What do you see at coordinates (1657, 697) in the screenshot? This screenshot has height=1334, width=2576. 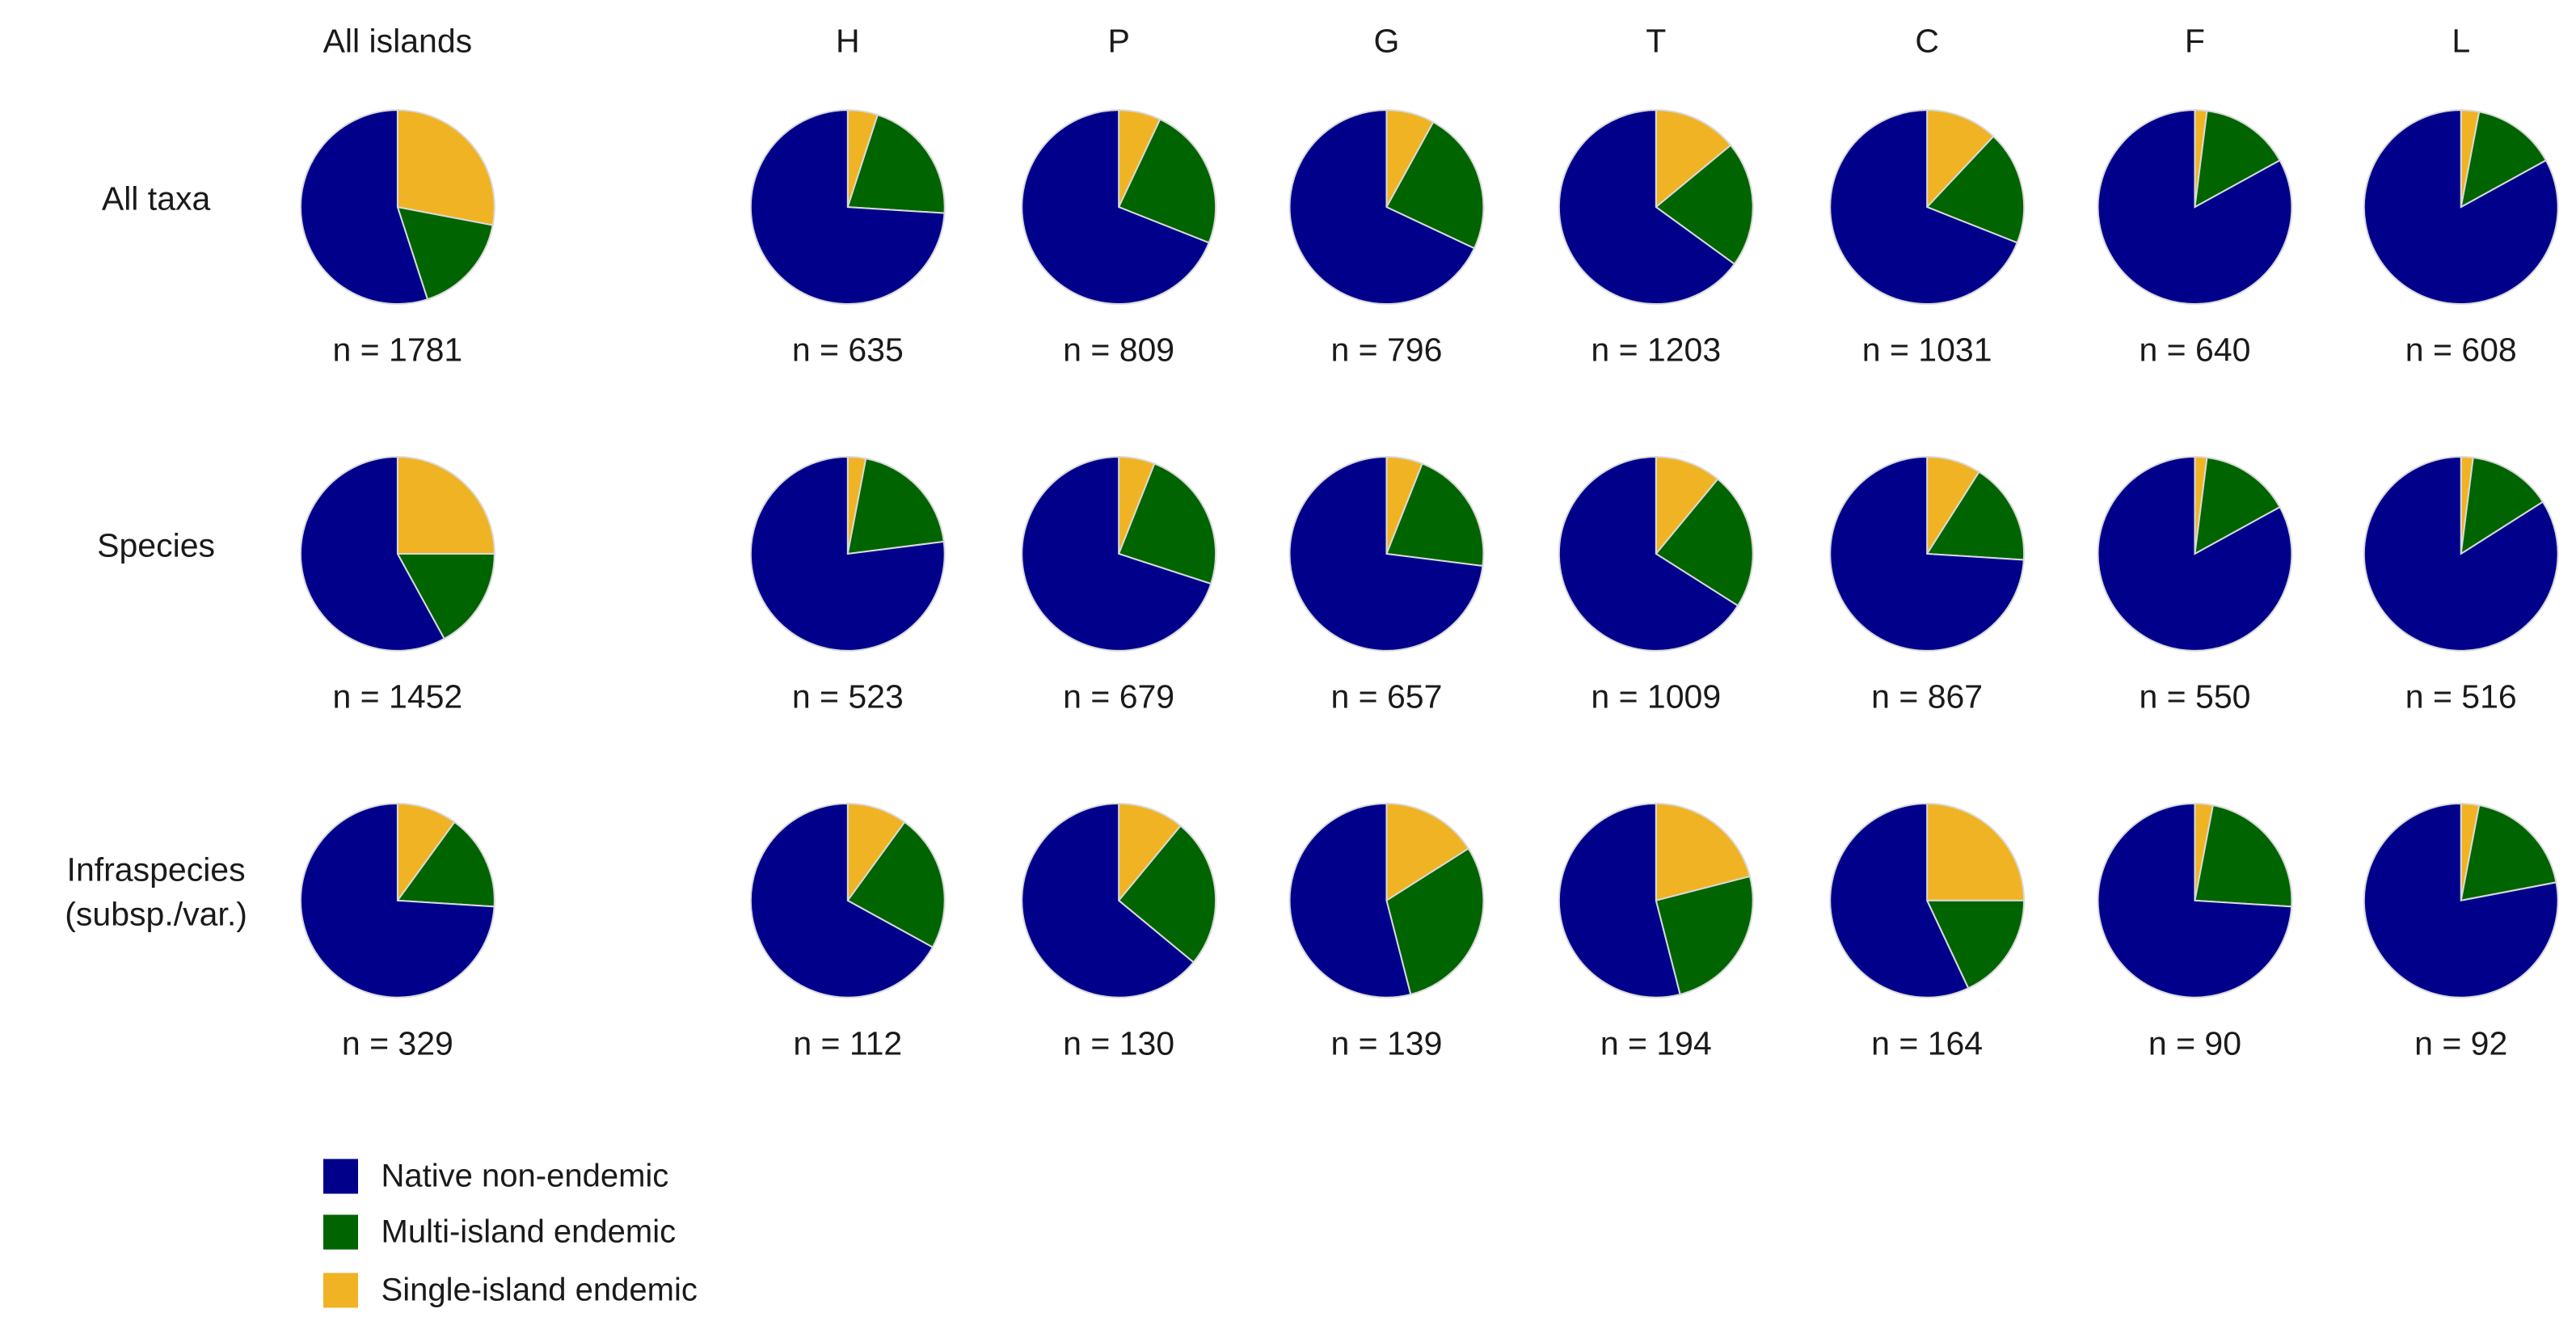 I see `n-label: n = 1009` at bounding box center [1657, 697].